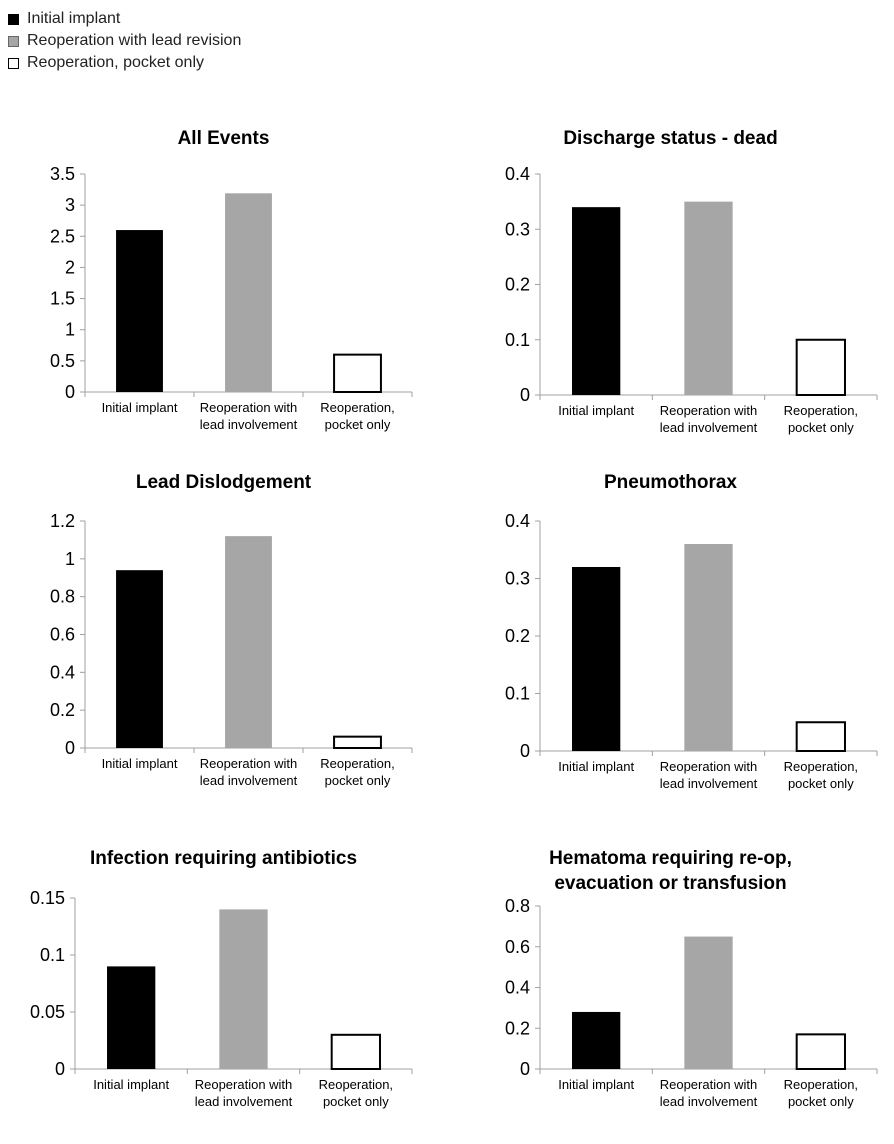 The height and width of the screenshot is (1144, 894). What do you see at coordinates (62, 236) in the screenshot?
I see `y-tick-label: 2.5` at bounding box center [62, 236].